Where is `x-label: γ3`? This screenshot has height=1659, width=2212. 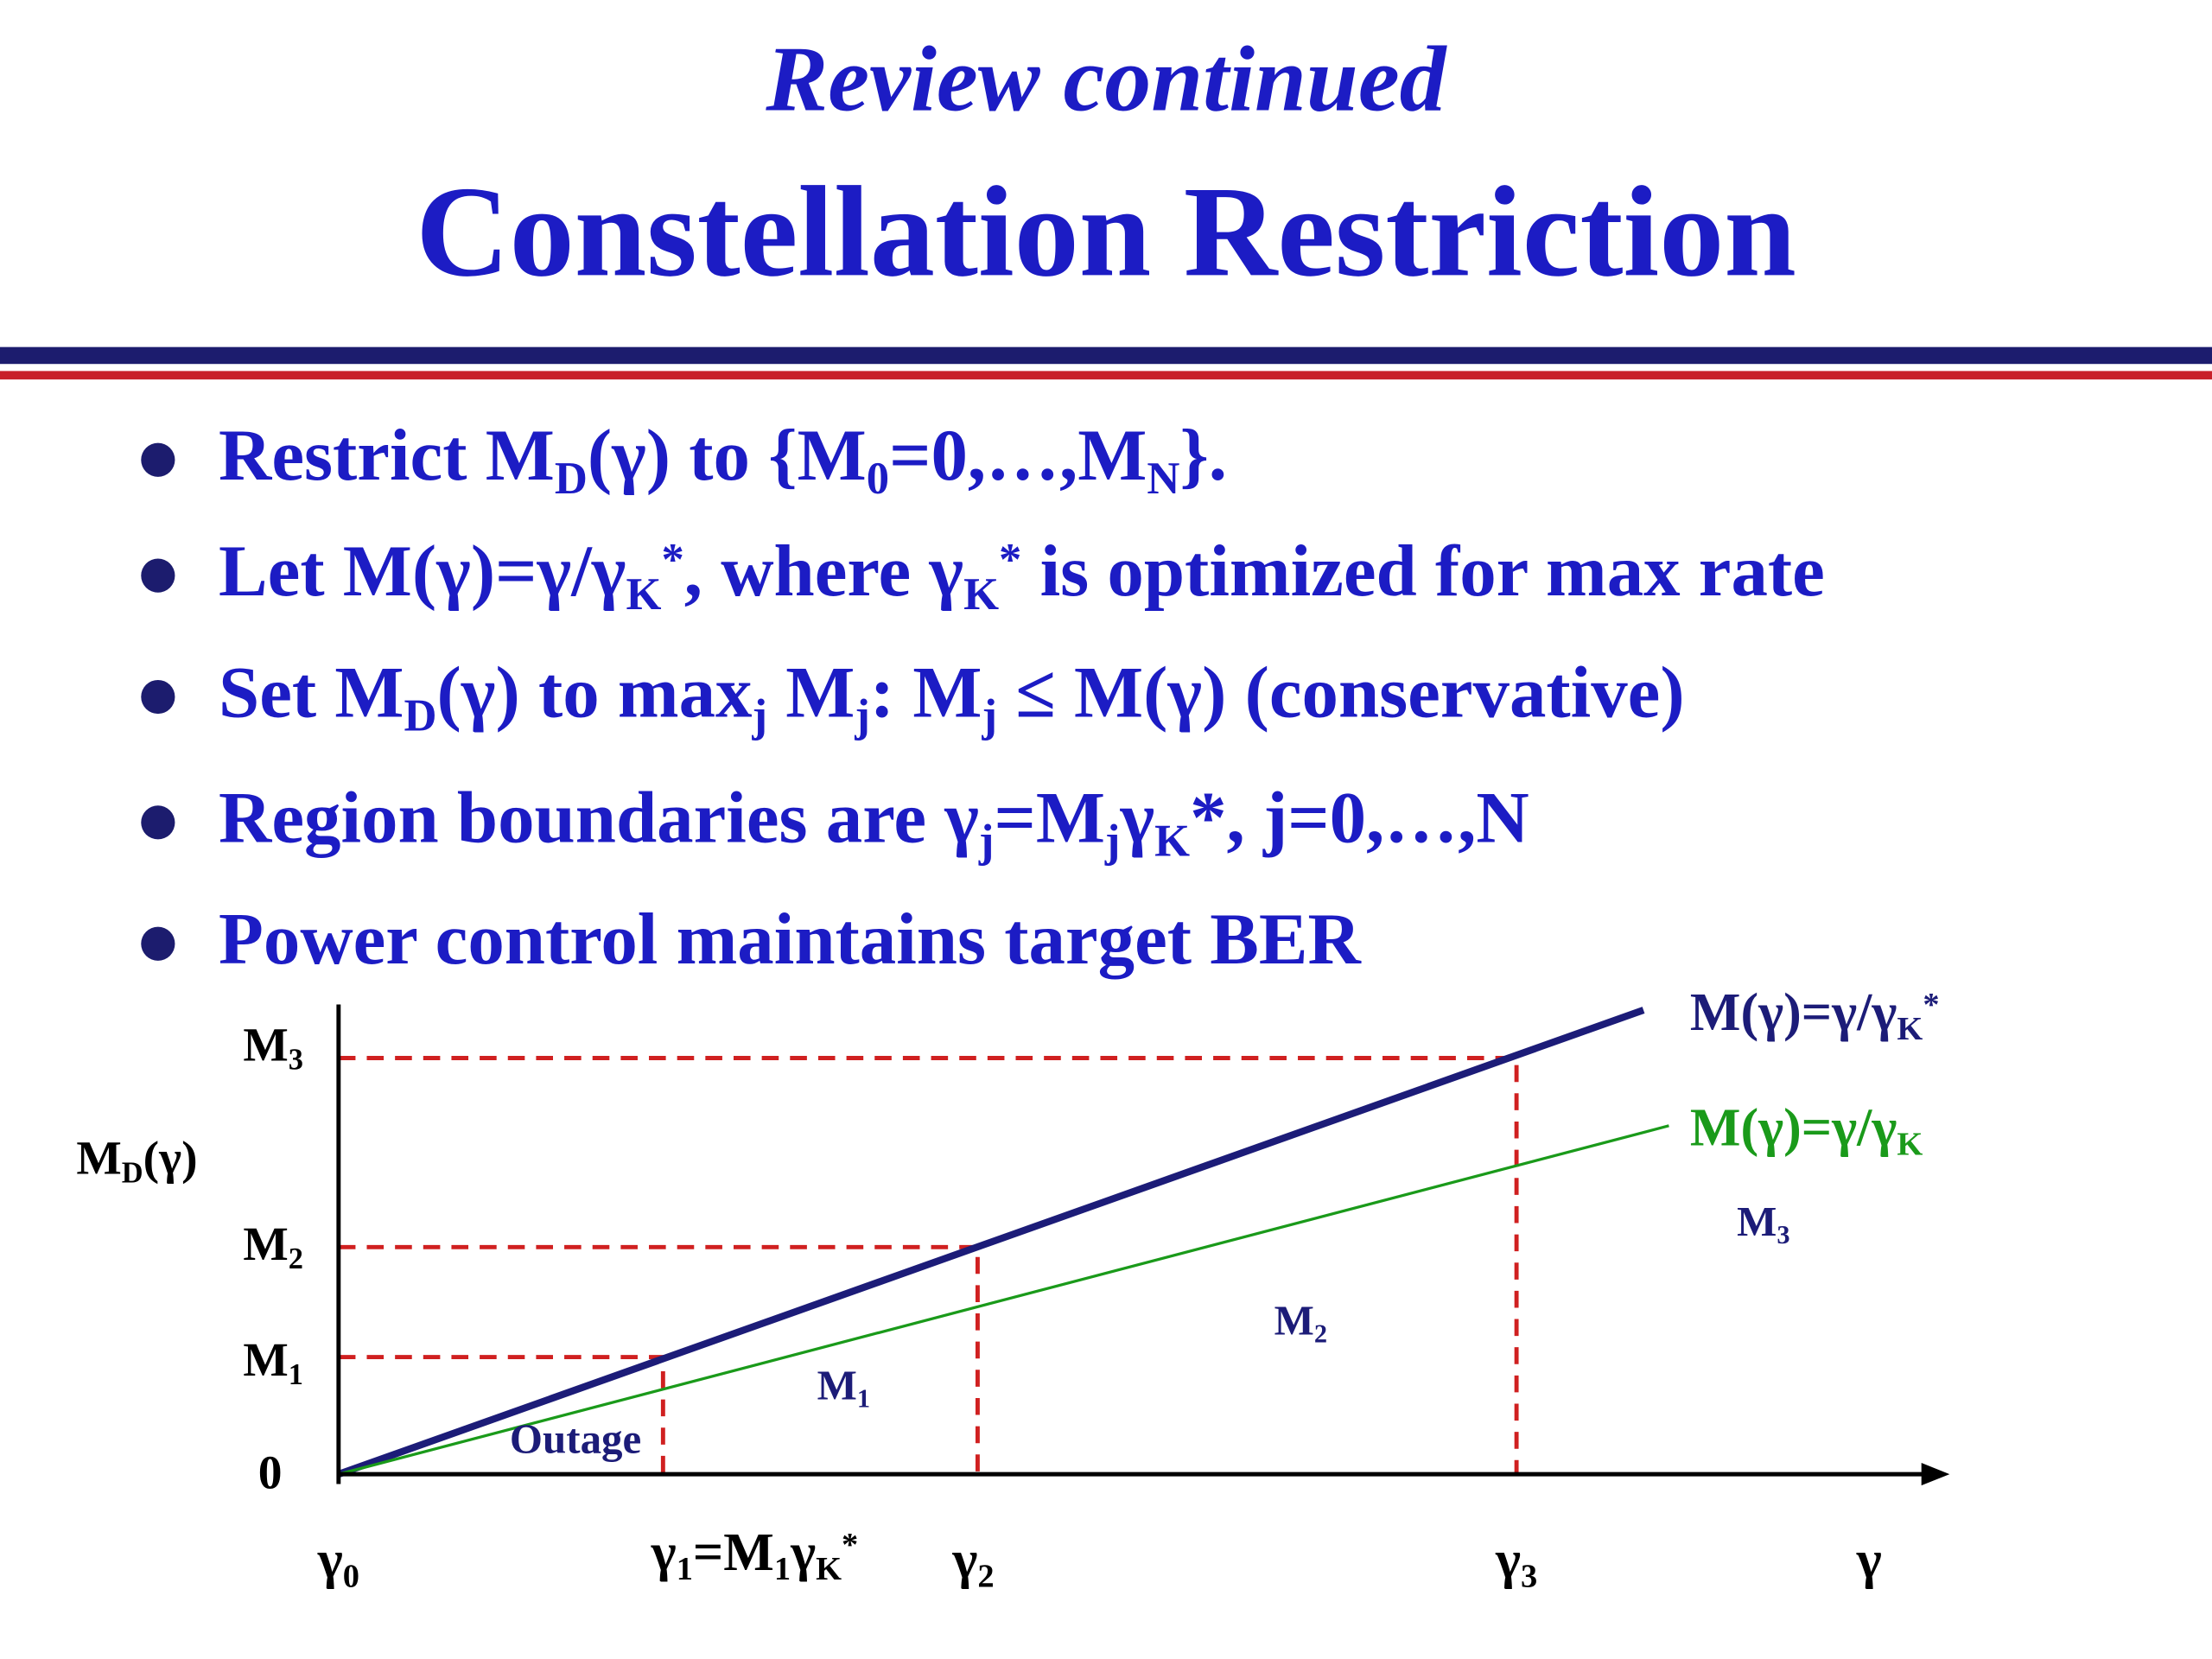
x-label: γ3 is located at coordinates (1516, 1562).